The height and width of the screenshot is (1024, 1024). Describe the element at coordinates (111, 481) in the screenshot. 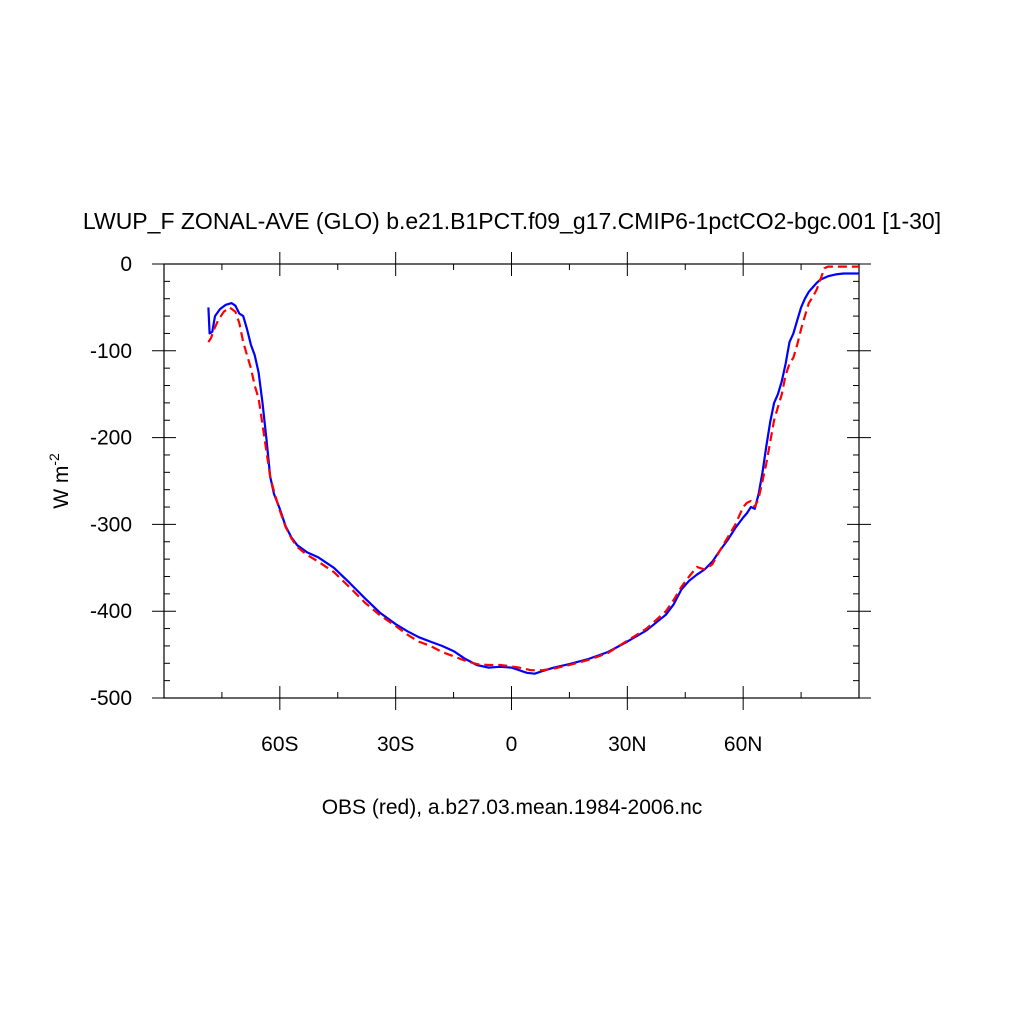

I see `y-tick-labels: 0 -100 -200 -300 -400 -500` at that location.